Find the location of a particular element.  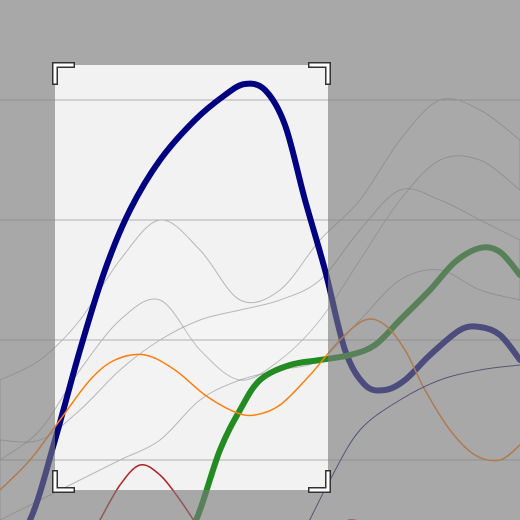

selection-handle-bottom-left is located at coordinates (63, 481).